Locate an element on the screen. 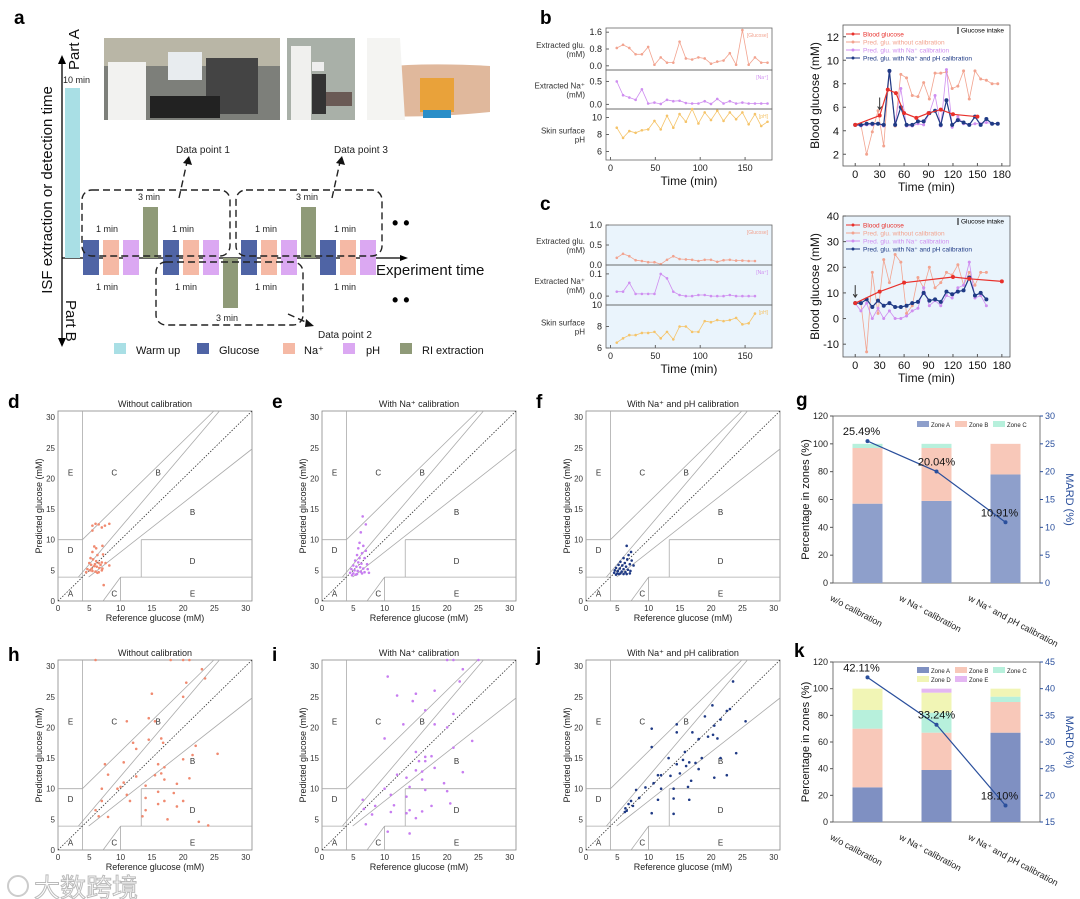  panel-label-j: j is located at coordinates (538, 655).